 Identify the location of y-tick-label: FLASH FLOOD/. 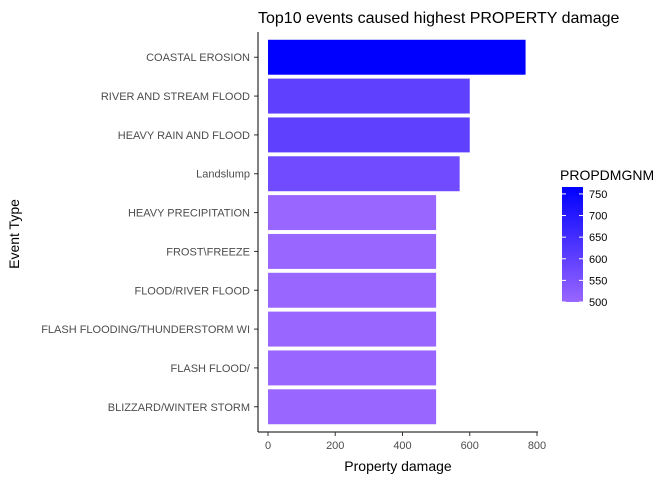
(211, 369).